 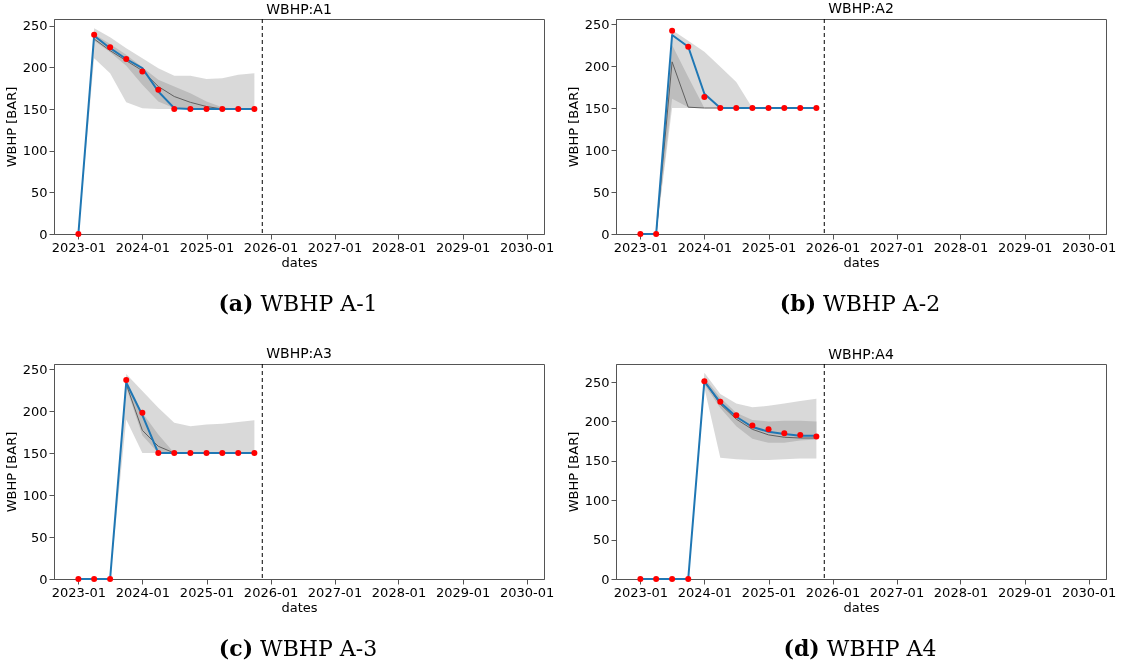 What do you see at coordinates (861, 353) in the screenshot?
I see `chart-title: WBHP:A4` at bounding box center [861, 353].